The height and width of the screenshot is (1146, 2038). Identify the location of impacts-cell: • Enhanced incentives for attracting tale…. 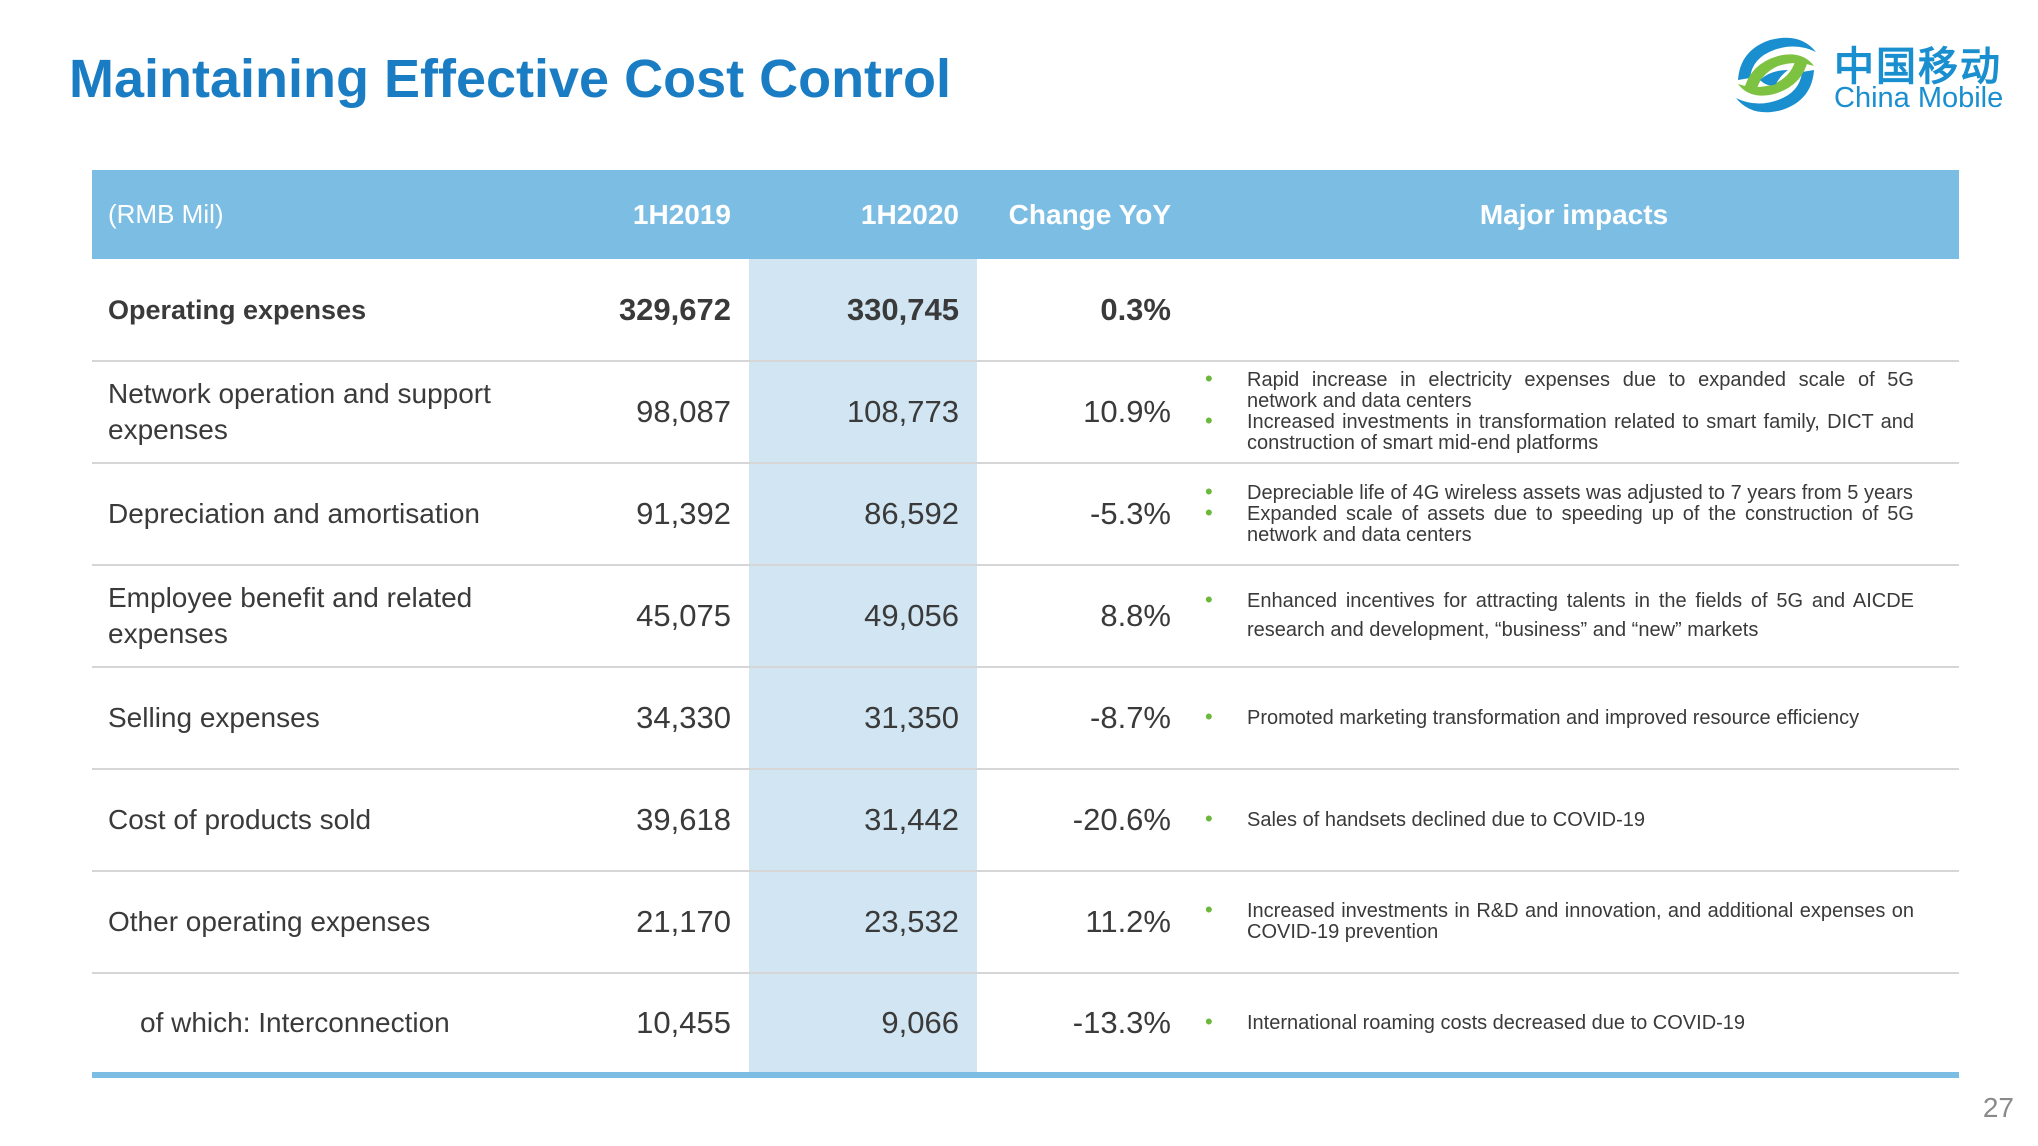
(1574, 616).